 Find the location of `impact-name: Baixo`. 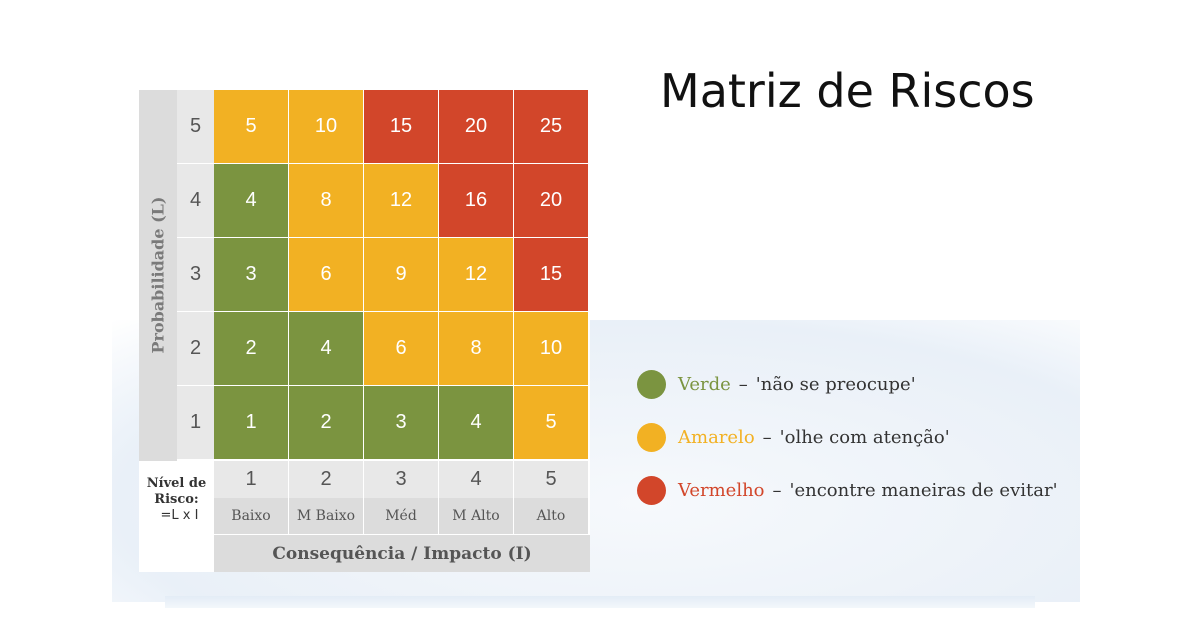

impact-name: Baixo is located at coordinates (251, 516).